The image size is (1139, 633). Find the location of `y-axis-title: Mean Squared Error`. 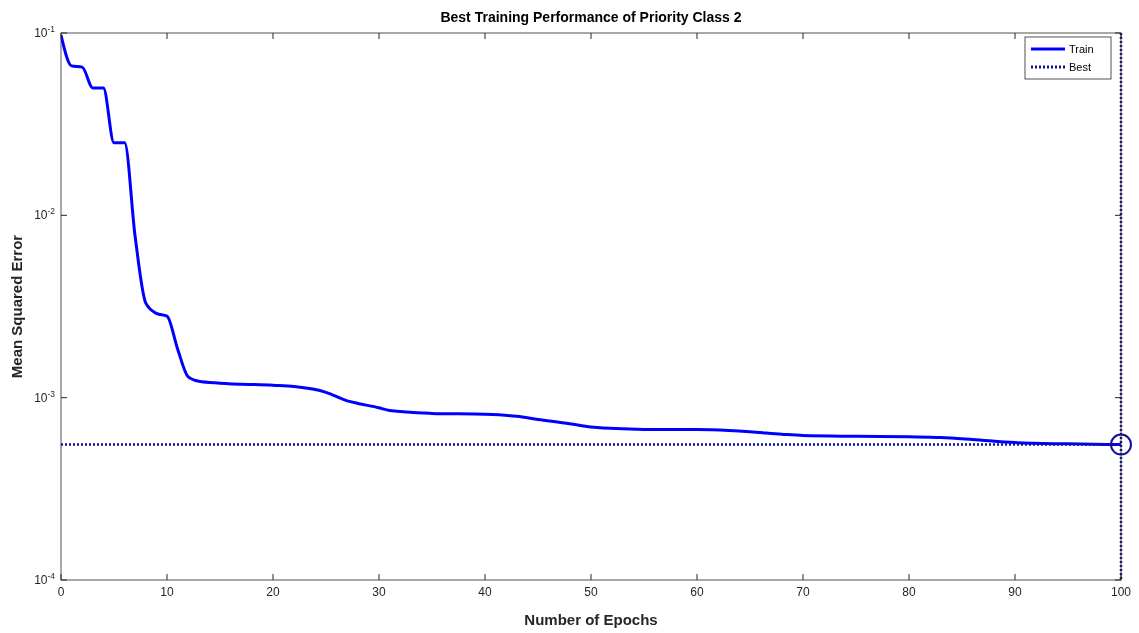

y-axis-title: Mean Squared Error is located at coordinates (16, 306).